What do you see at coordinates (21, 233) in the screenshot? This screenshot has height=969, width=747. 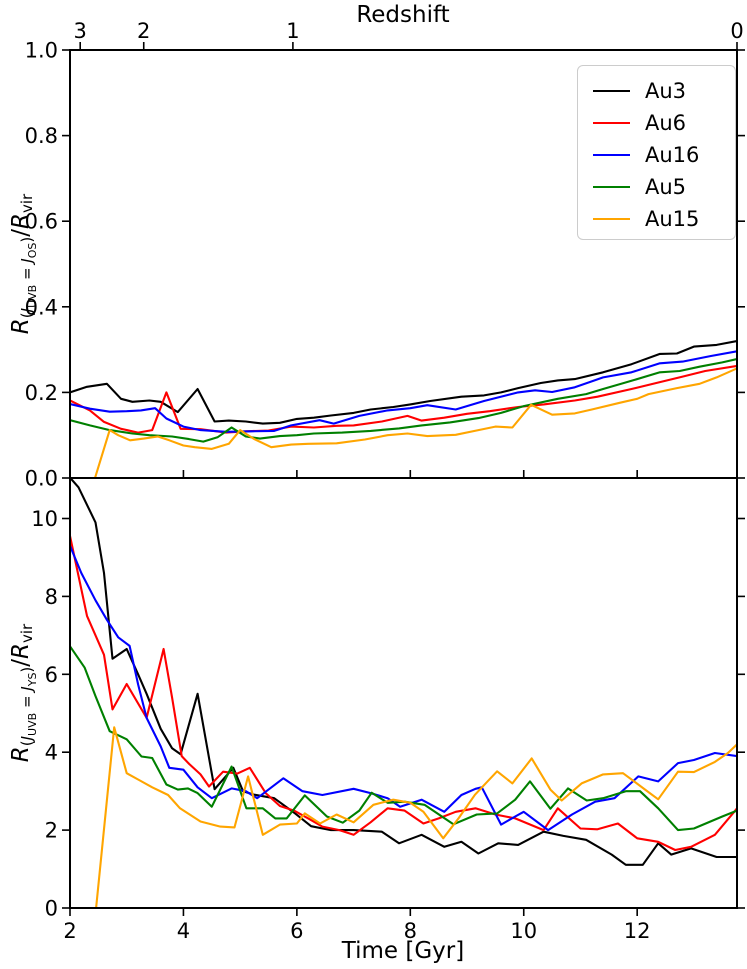 I see `y-axis-label-part: /` at bounding box center [21, 233].